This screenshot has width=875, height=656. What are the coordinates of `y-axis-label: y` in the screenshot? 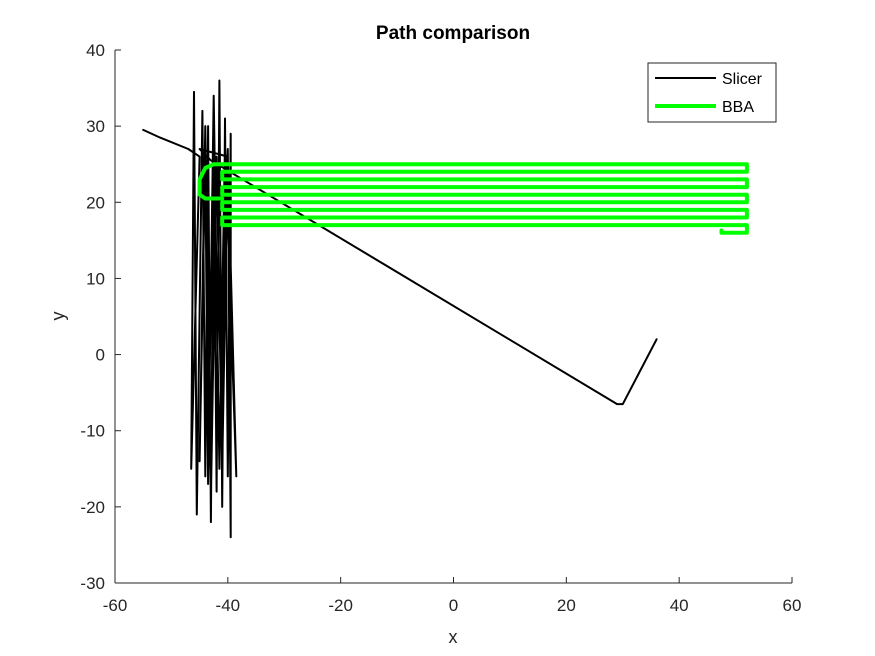 It's located at (58, 316).